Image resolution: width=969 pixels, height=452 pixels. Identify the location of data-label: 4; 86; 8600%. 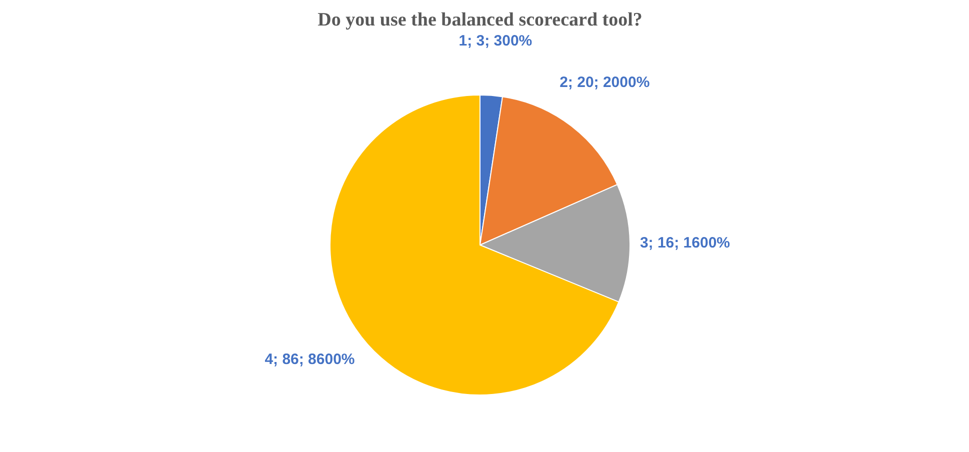
(309, 359).